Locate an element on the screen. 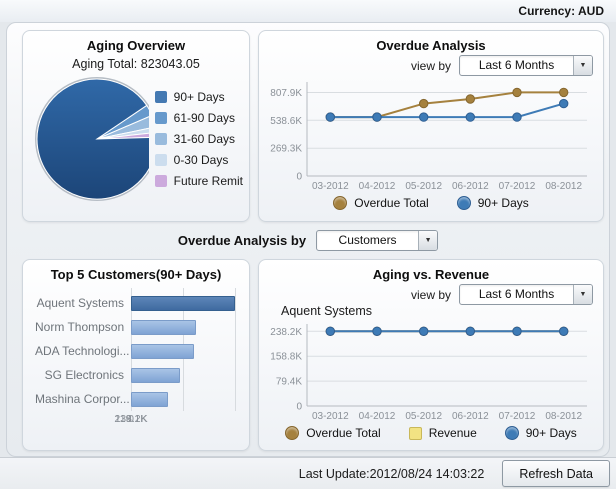 This screenshot has width=616, height=489. aging-total-label: Aging Total: is located at coordinates (105, 64).